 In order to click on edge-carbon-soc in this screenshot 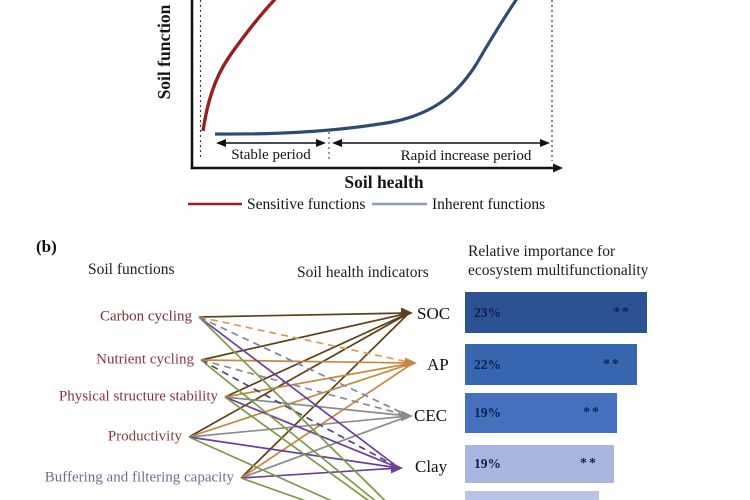, I will do `click(304, 315)`.